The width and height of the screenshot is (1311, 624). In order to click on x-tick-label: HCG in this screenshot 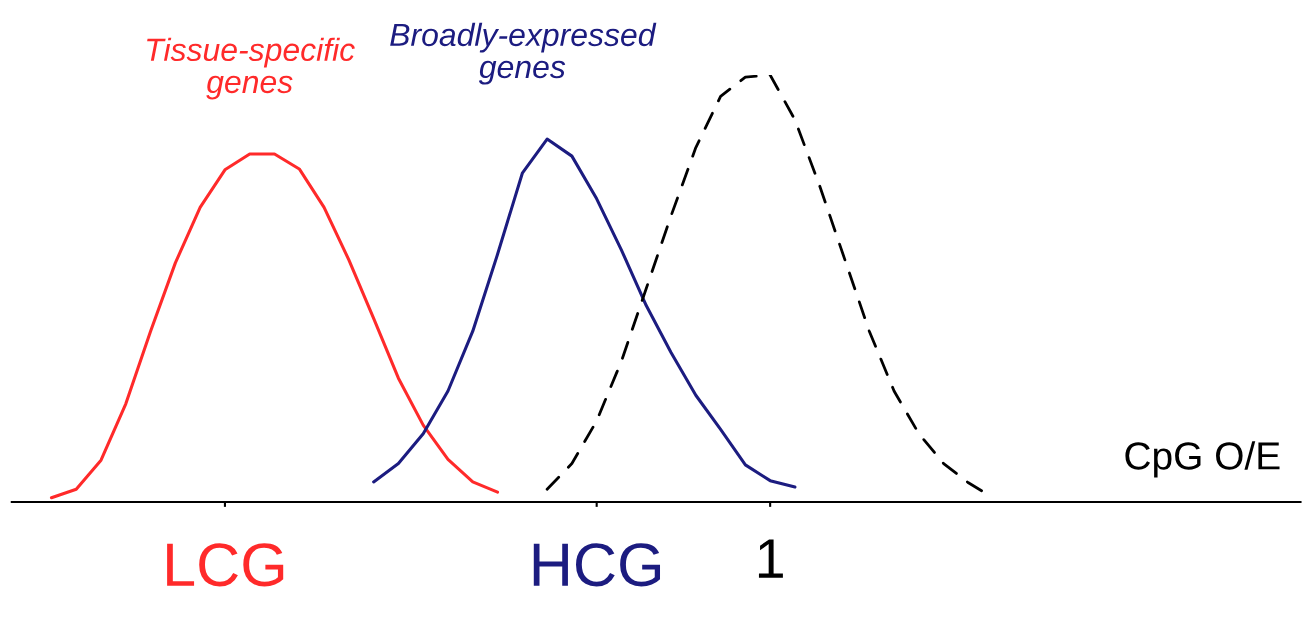, I will do `click(597, 565)`.